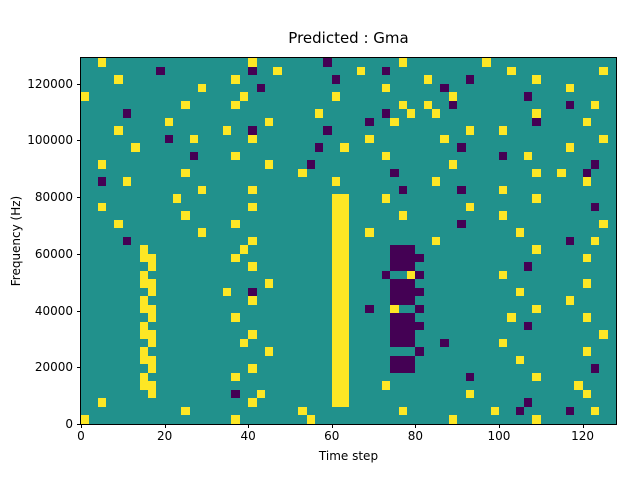 This screenshot has width=640, height=480. What do you see at coordinates (53, 253) in the screenshot?
I see `y-tick-label: 60000` at bounding box center [53, 253].